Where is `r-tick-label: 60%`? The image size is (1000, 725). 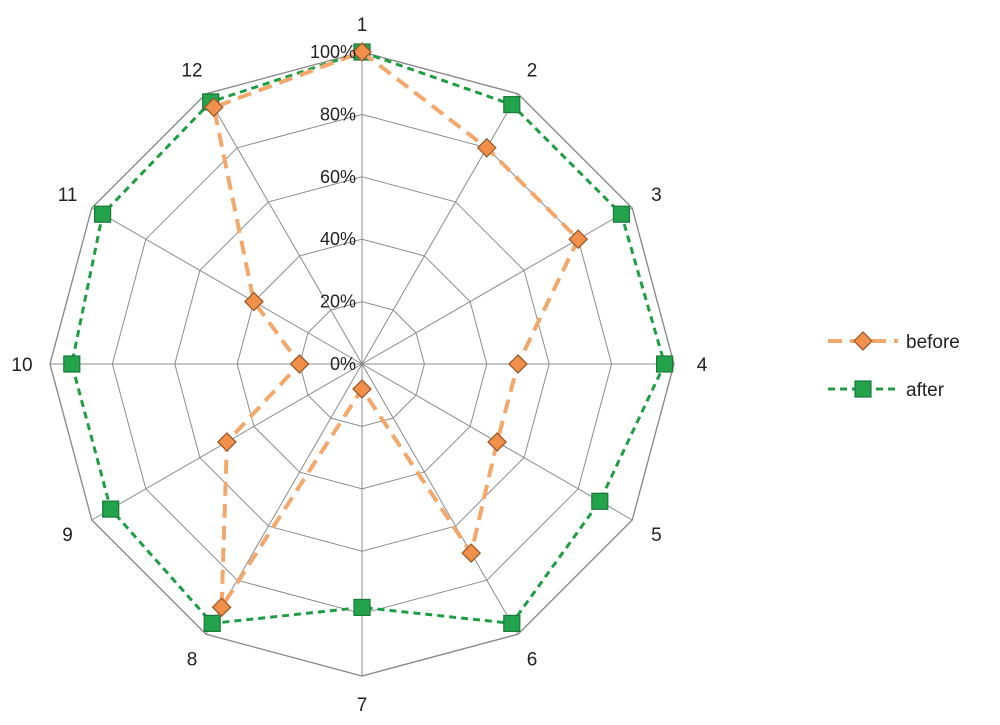
r-tick-label: 60% is located at coordinates (338, 177).